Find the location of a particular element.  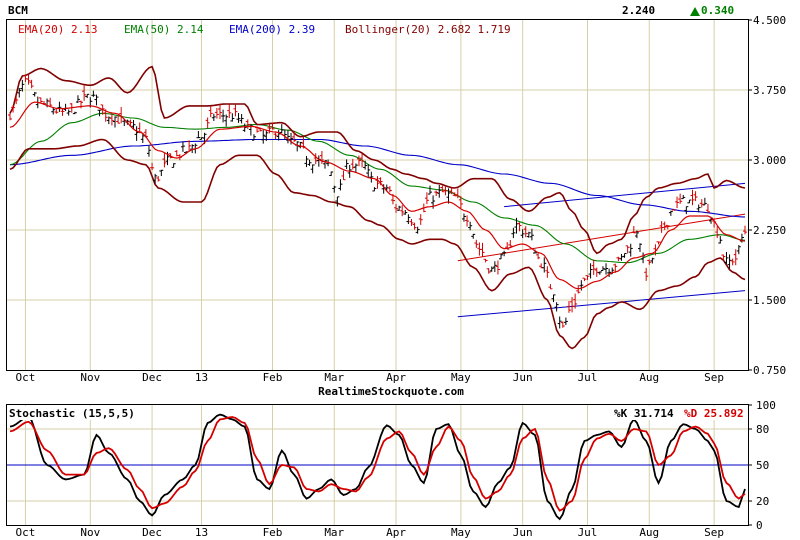

symbol-label: BCM is located at coordinates (18, 10).